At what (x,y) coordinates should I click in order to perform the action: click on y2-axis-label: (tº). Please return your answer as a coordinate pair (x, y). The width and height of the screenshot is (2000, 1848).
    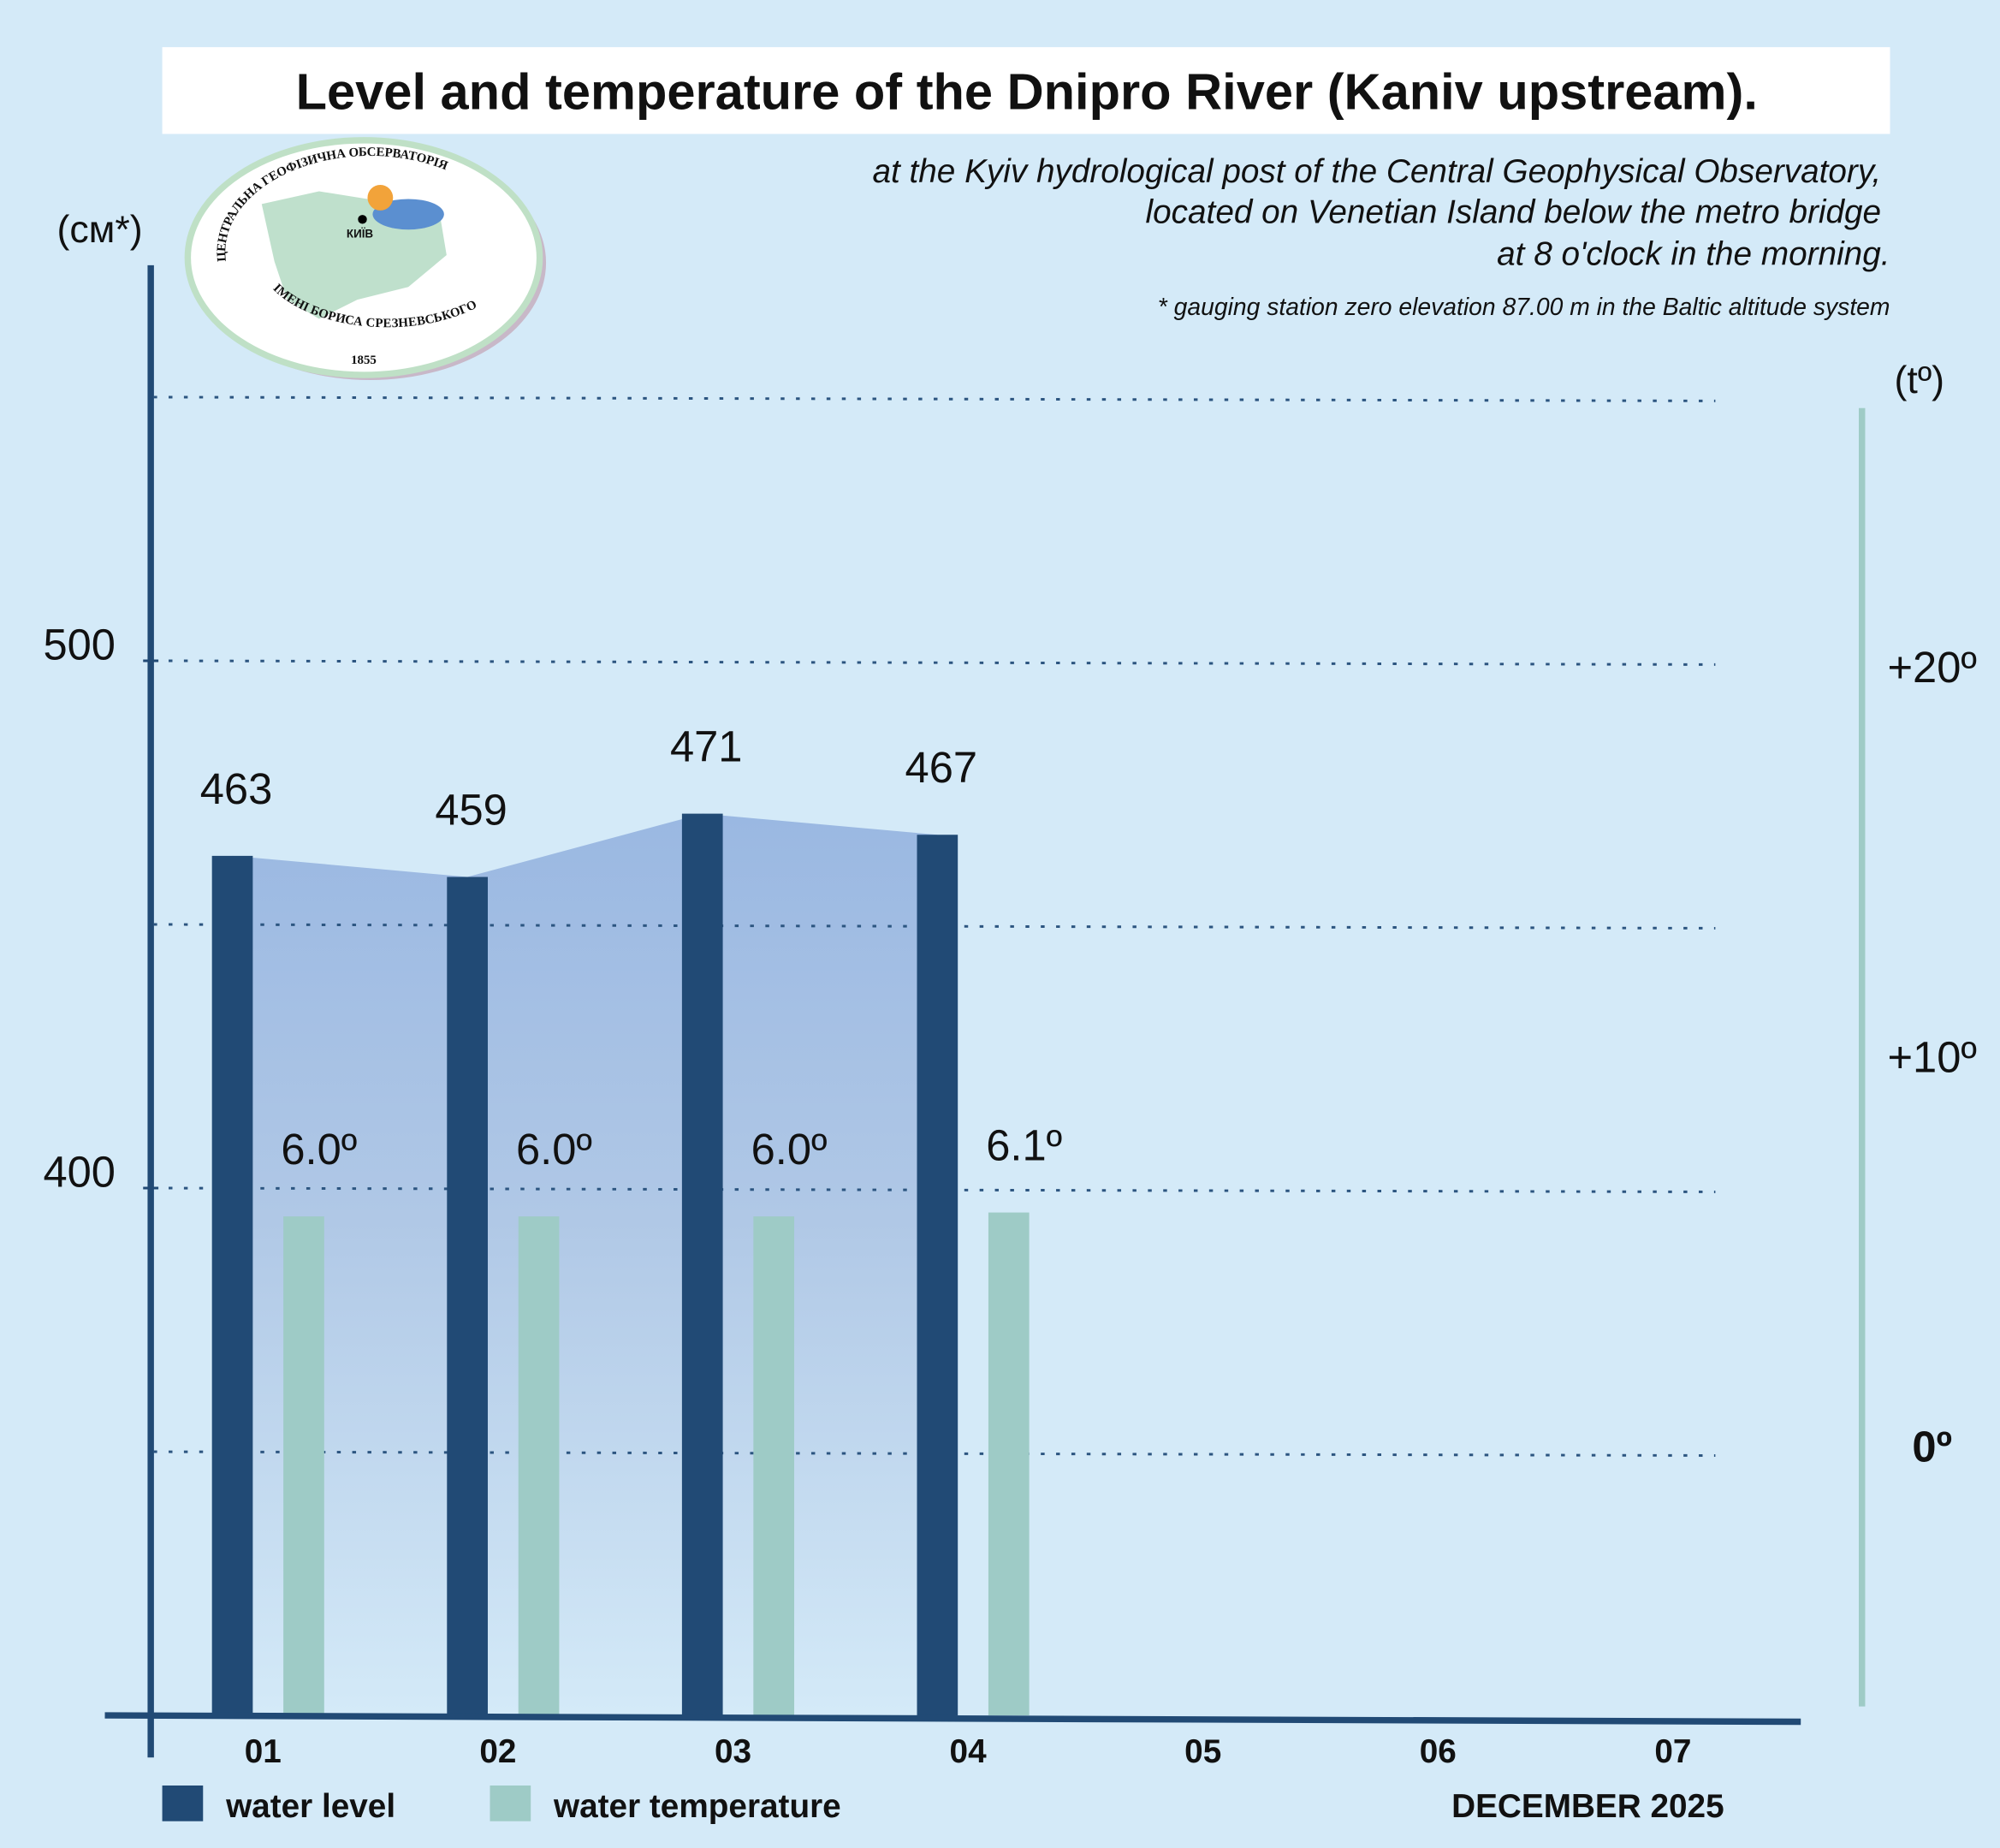
    Looking at the image, I should click on (1920, 380).